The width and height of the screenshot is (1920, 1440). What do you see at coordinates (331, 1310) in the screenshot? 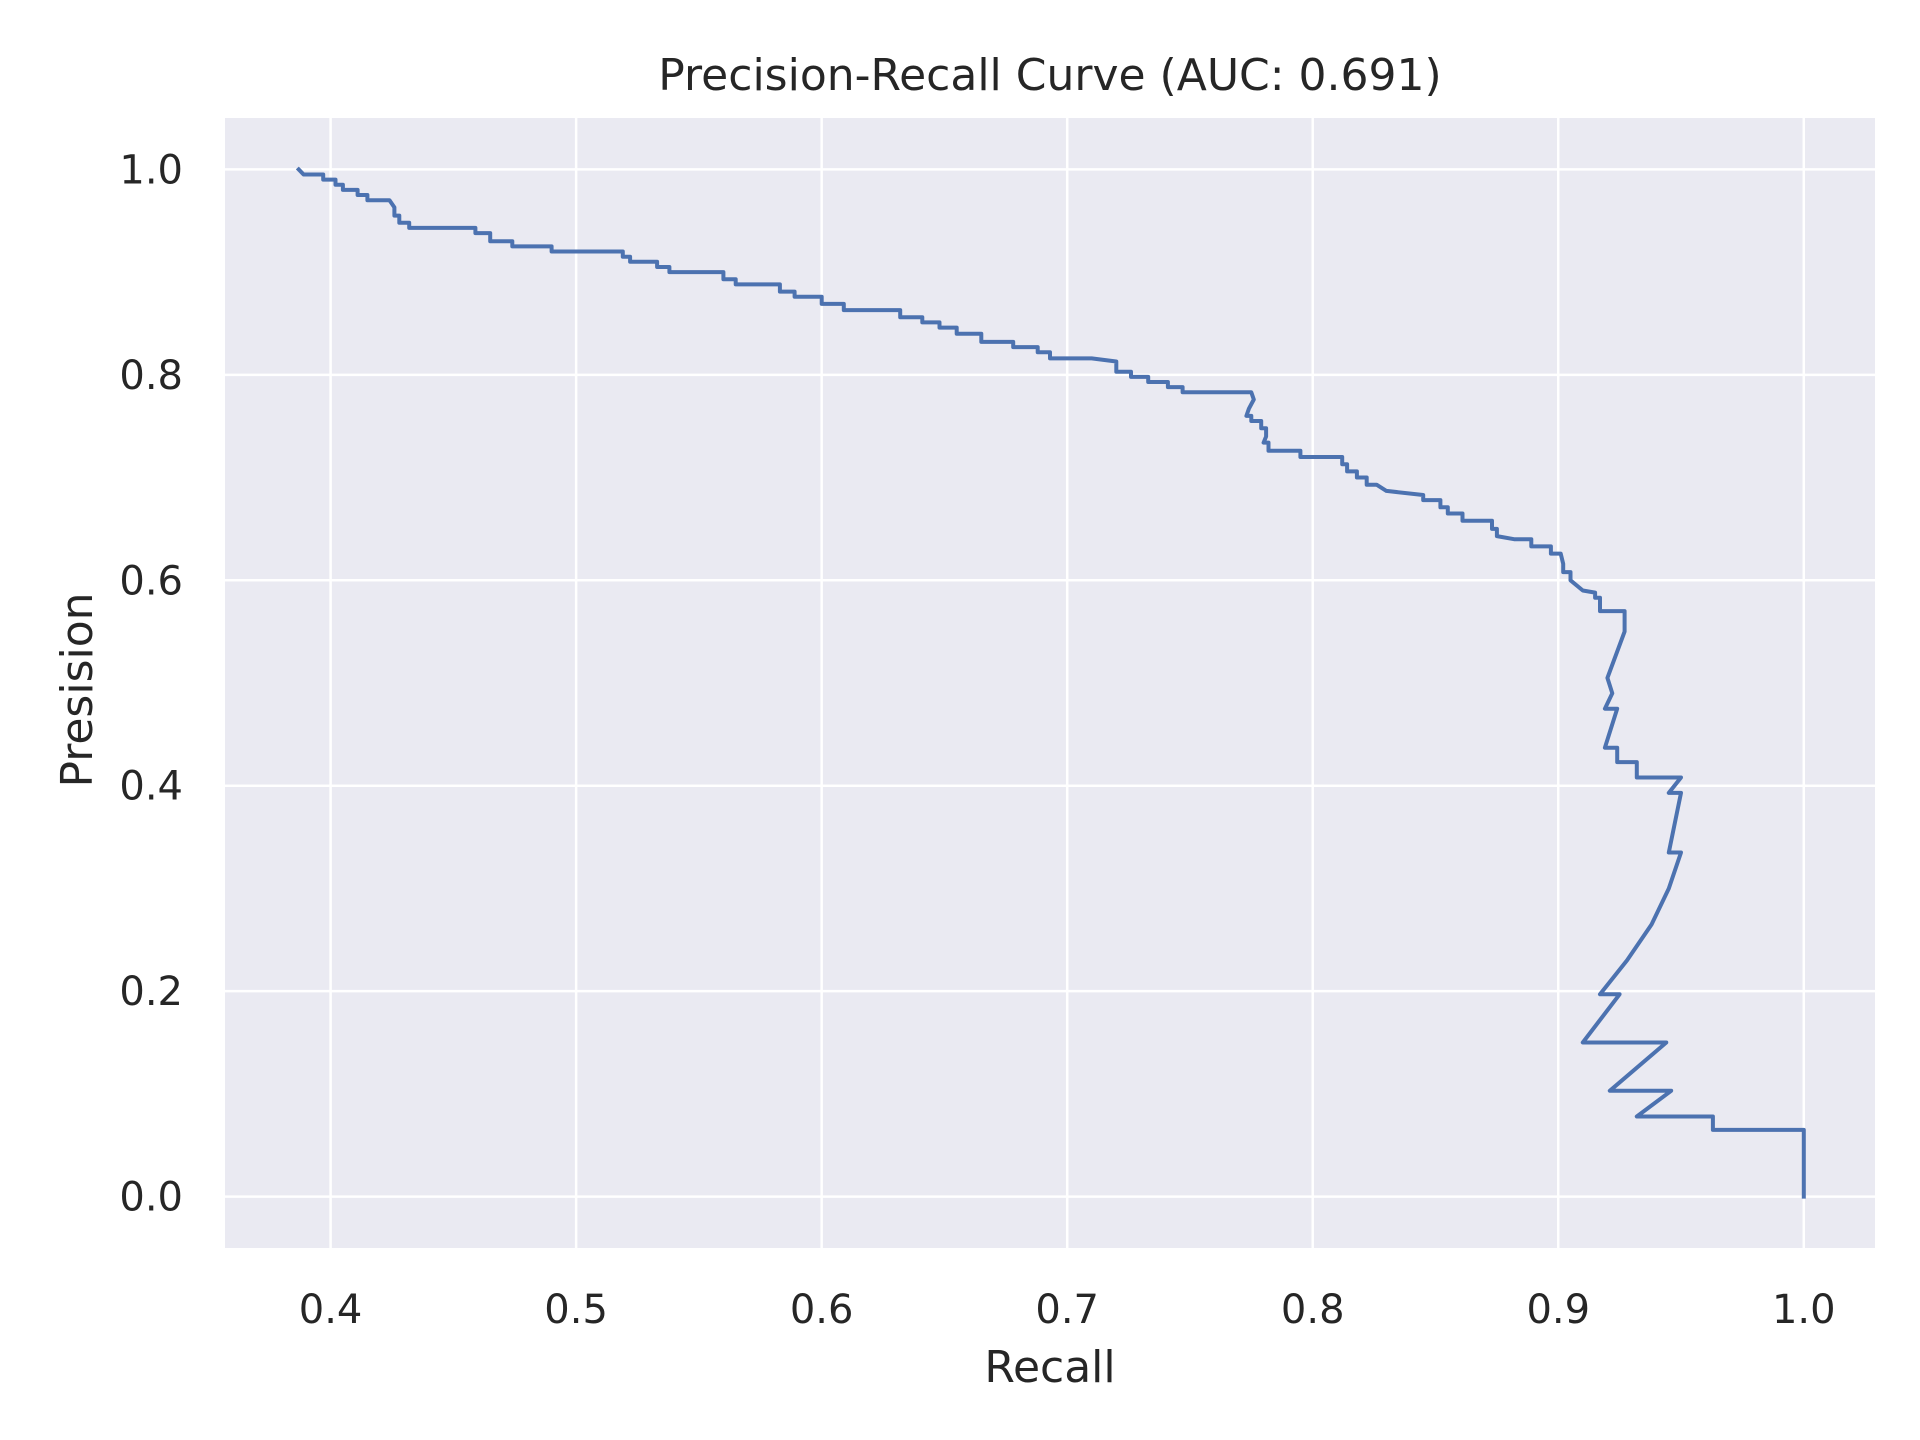
I see `x-tick-label: 0.4` at bounding box center [331, 1310].